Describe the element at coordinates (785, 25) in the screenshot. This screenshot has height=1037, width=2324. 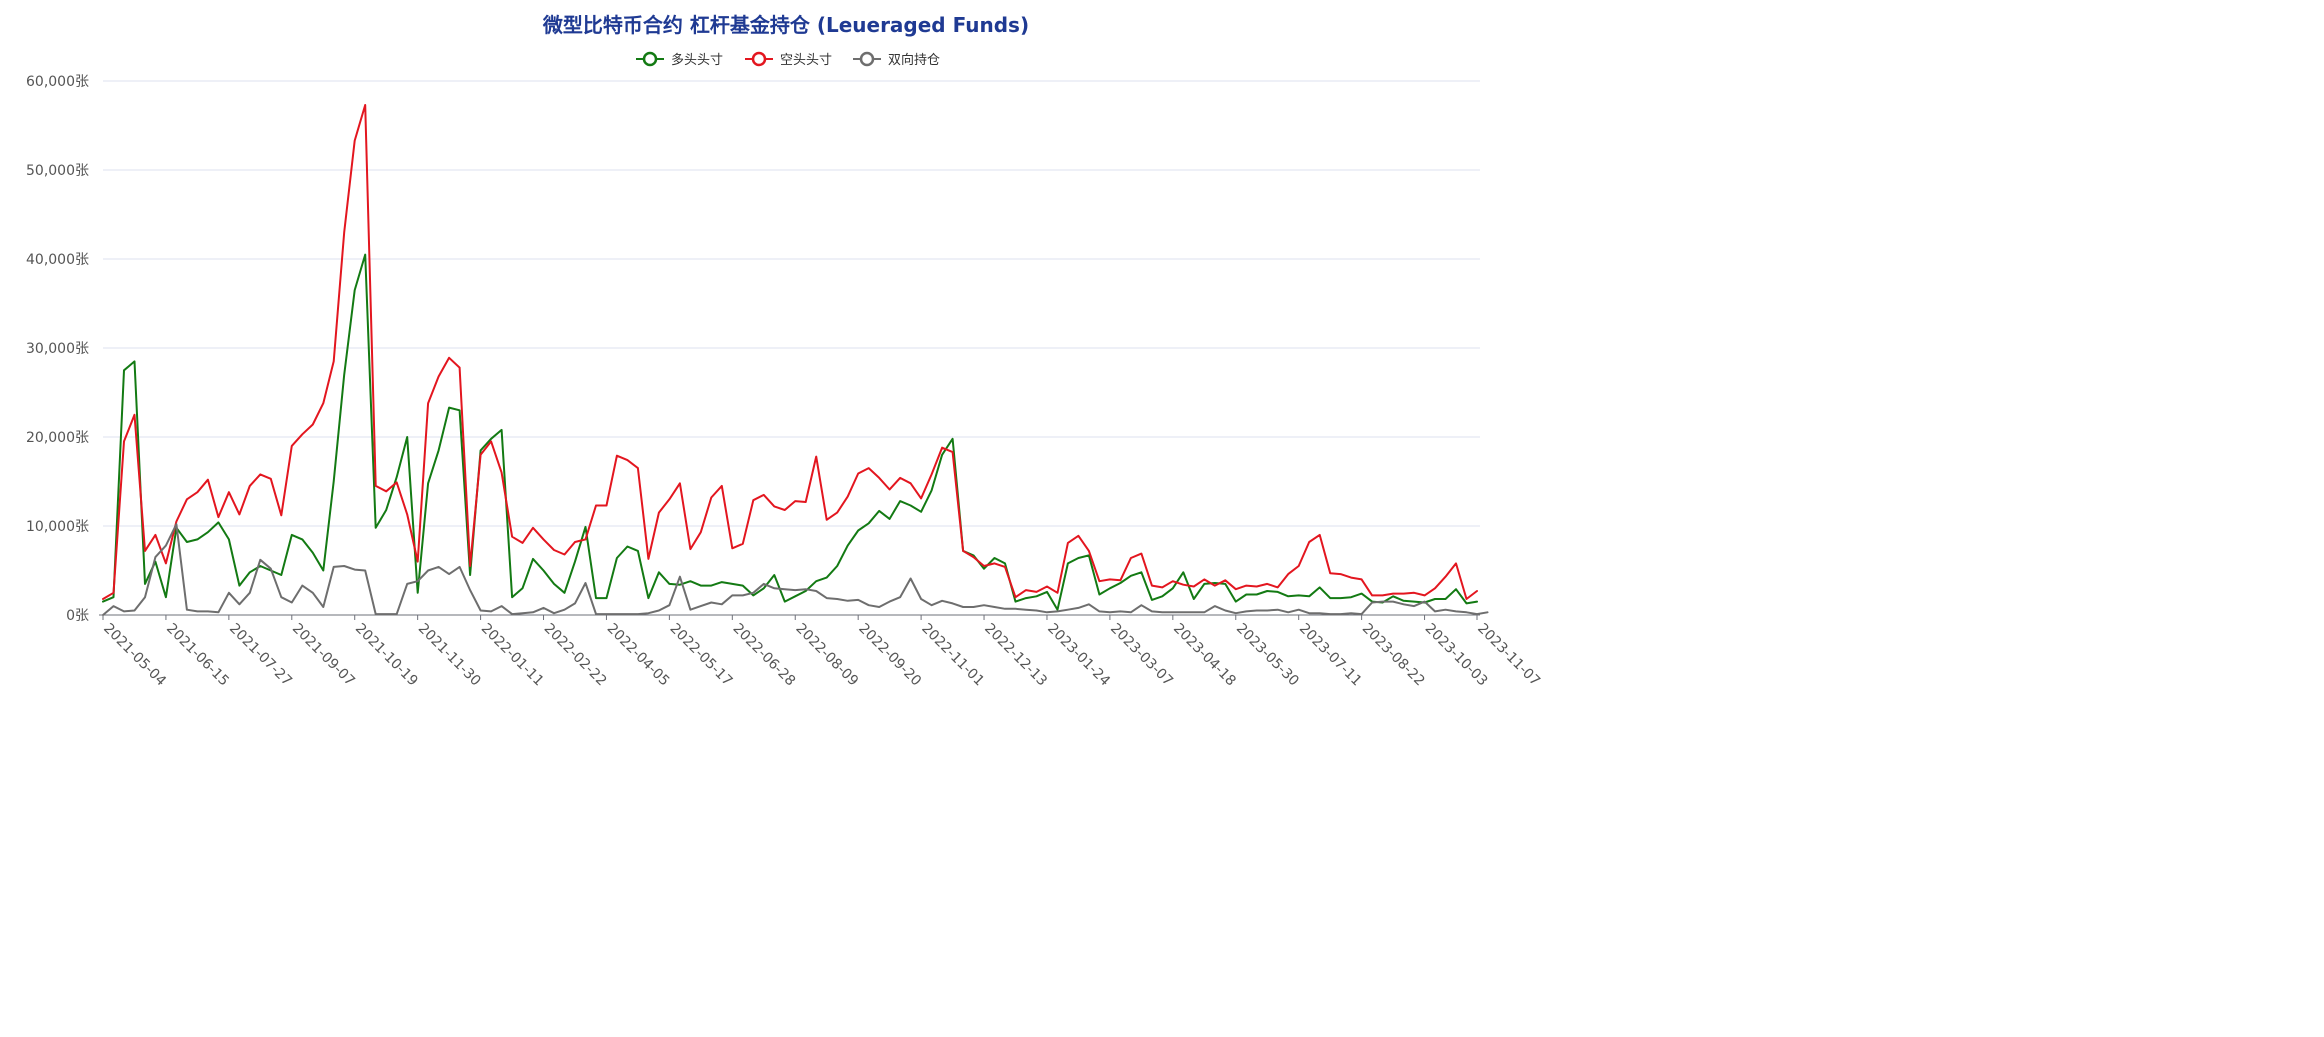
I see `chart-title: 微型比特币合约 杠杆基金持仓 (Leueraged Funds)` at that location.